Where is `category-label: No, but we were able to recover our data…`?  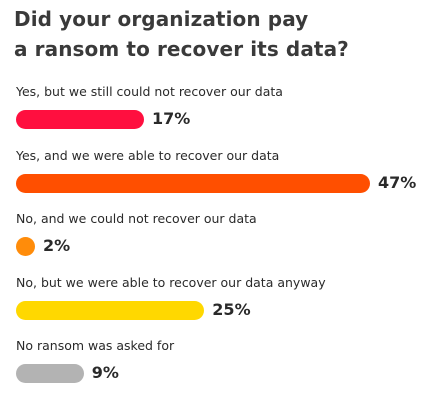 category-label: No, but we were able to recover our data… is located at coordinates (171, 282).